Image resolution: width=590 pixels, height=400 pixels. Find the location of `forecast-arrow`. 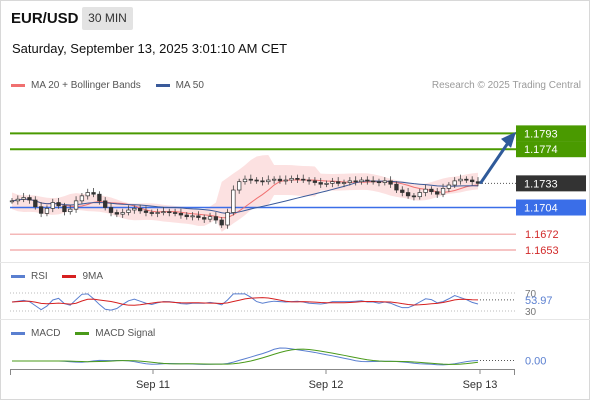

forecast-arrow is located at coordinates (497, 158).